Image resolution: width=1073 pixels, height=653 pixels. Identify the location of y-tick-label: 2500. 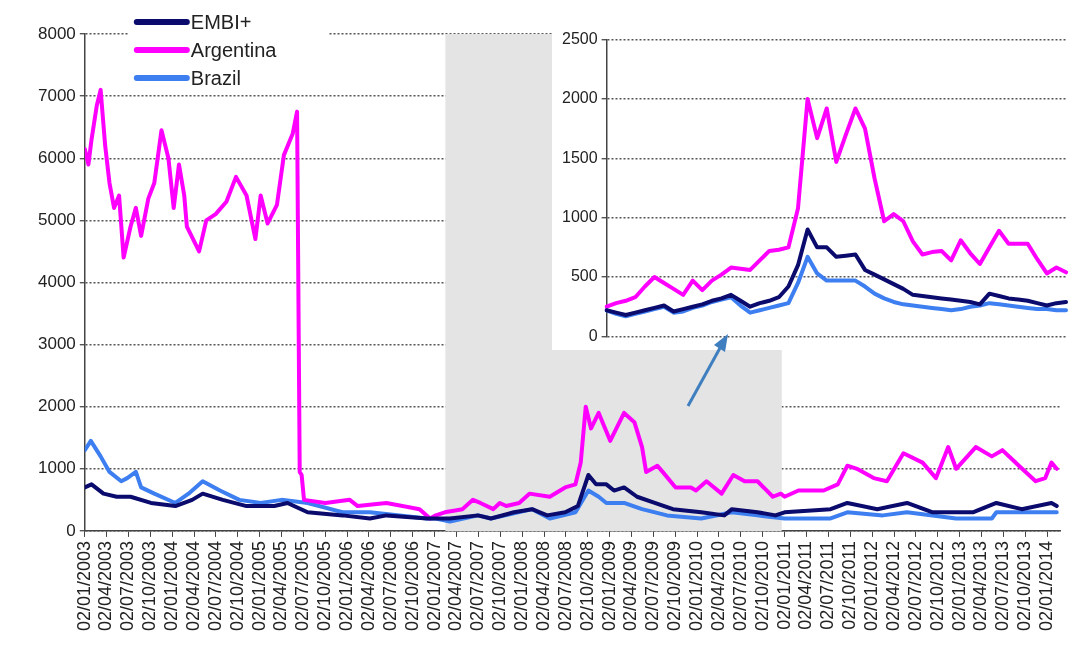
(580, 39).